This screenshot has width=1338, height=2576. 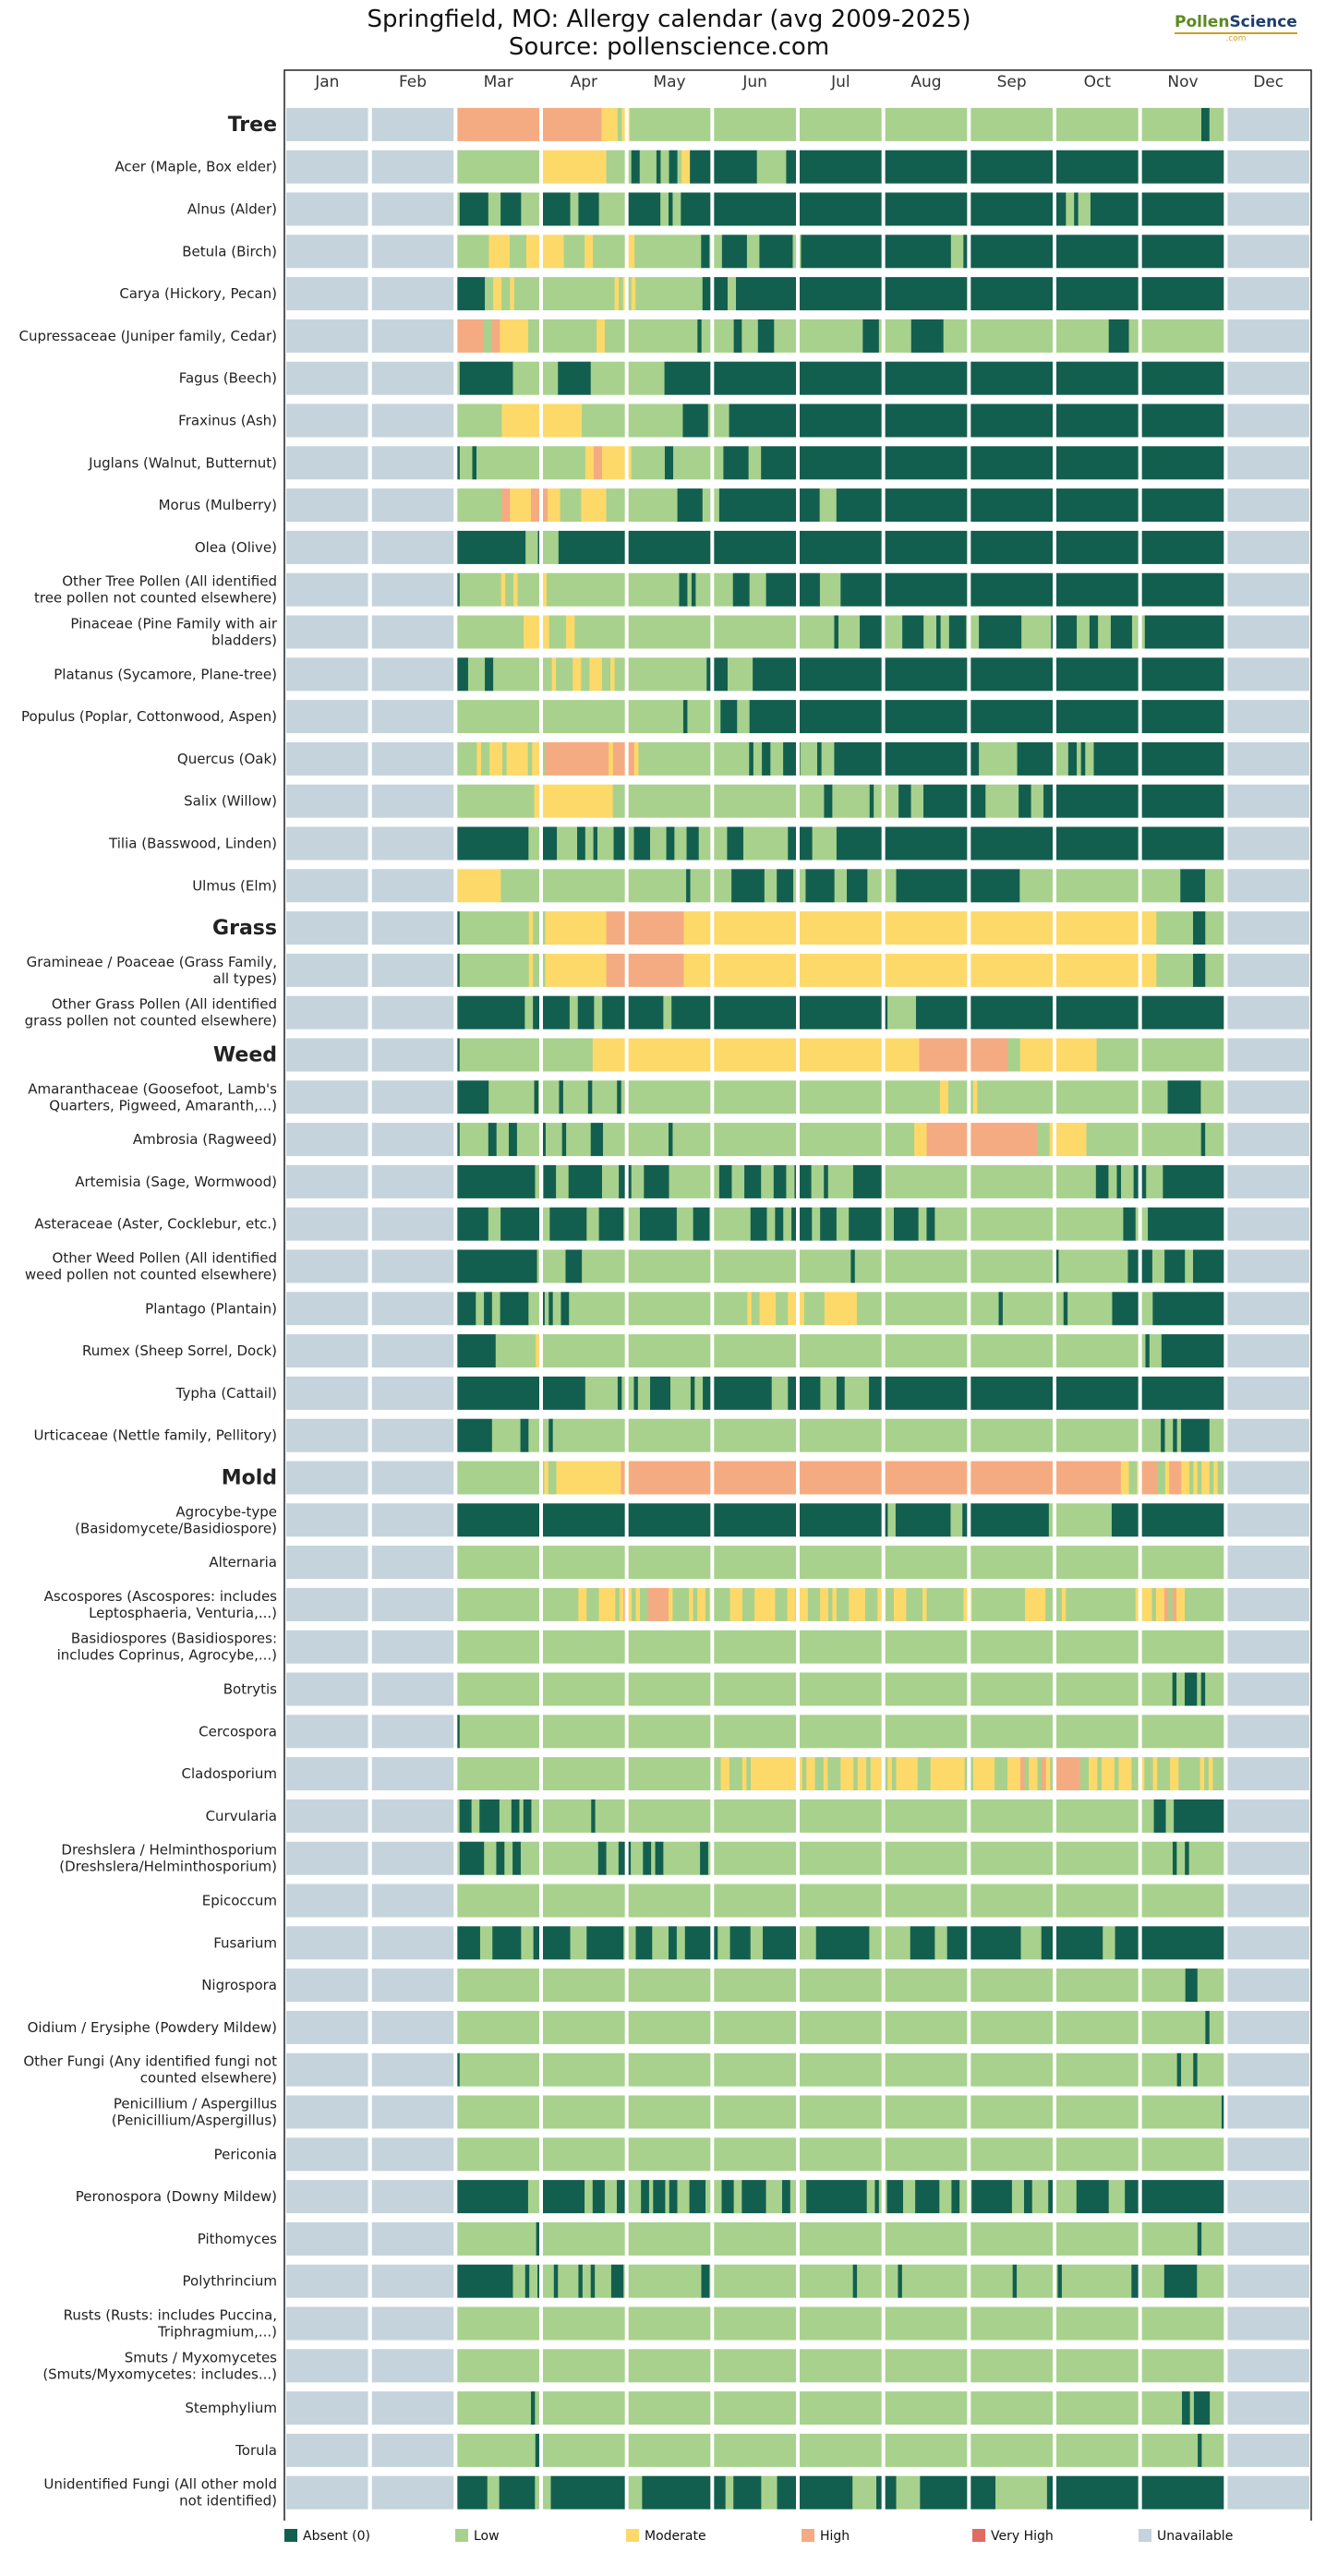 What do you see at coordinates (327, 1858) in the screenshot?
I see `cell-unavailable-dreshslera-helminthosporium-dreshslera-h-jan` at bounding box center [327, 1858].